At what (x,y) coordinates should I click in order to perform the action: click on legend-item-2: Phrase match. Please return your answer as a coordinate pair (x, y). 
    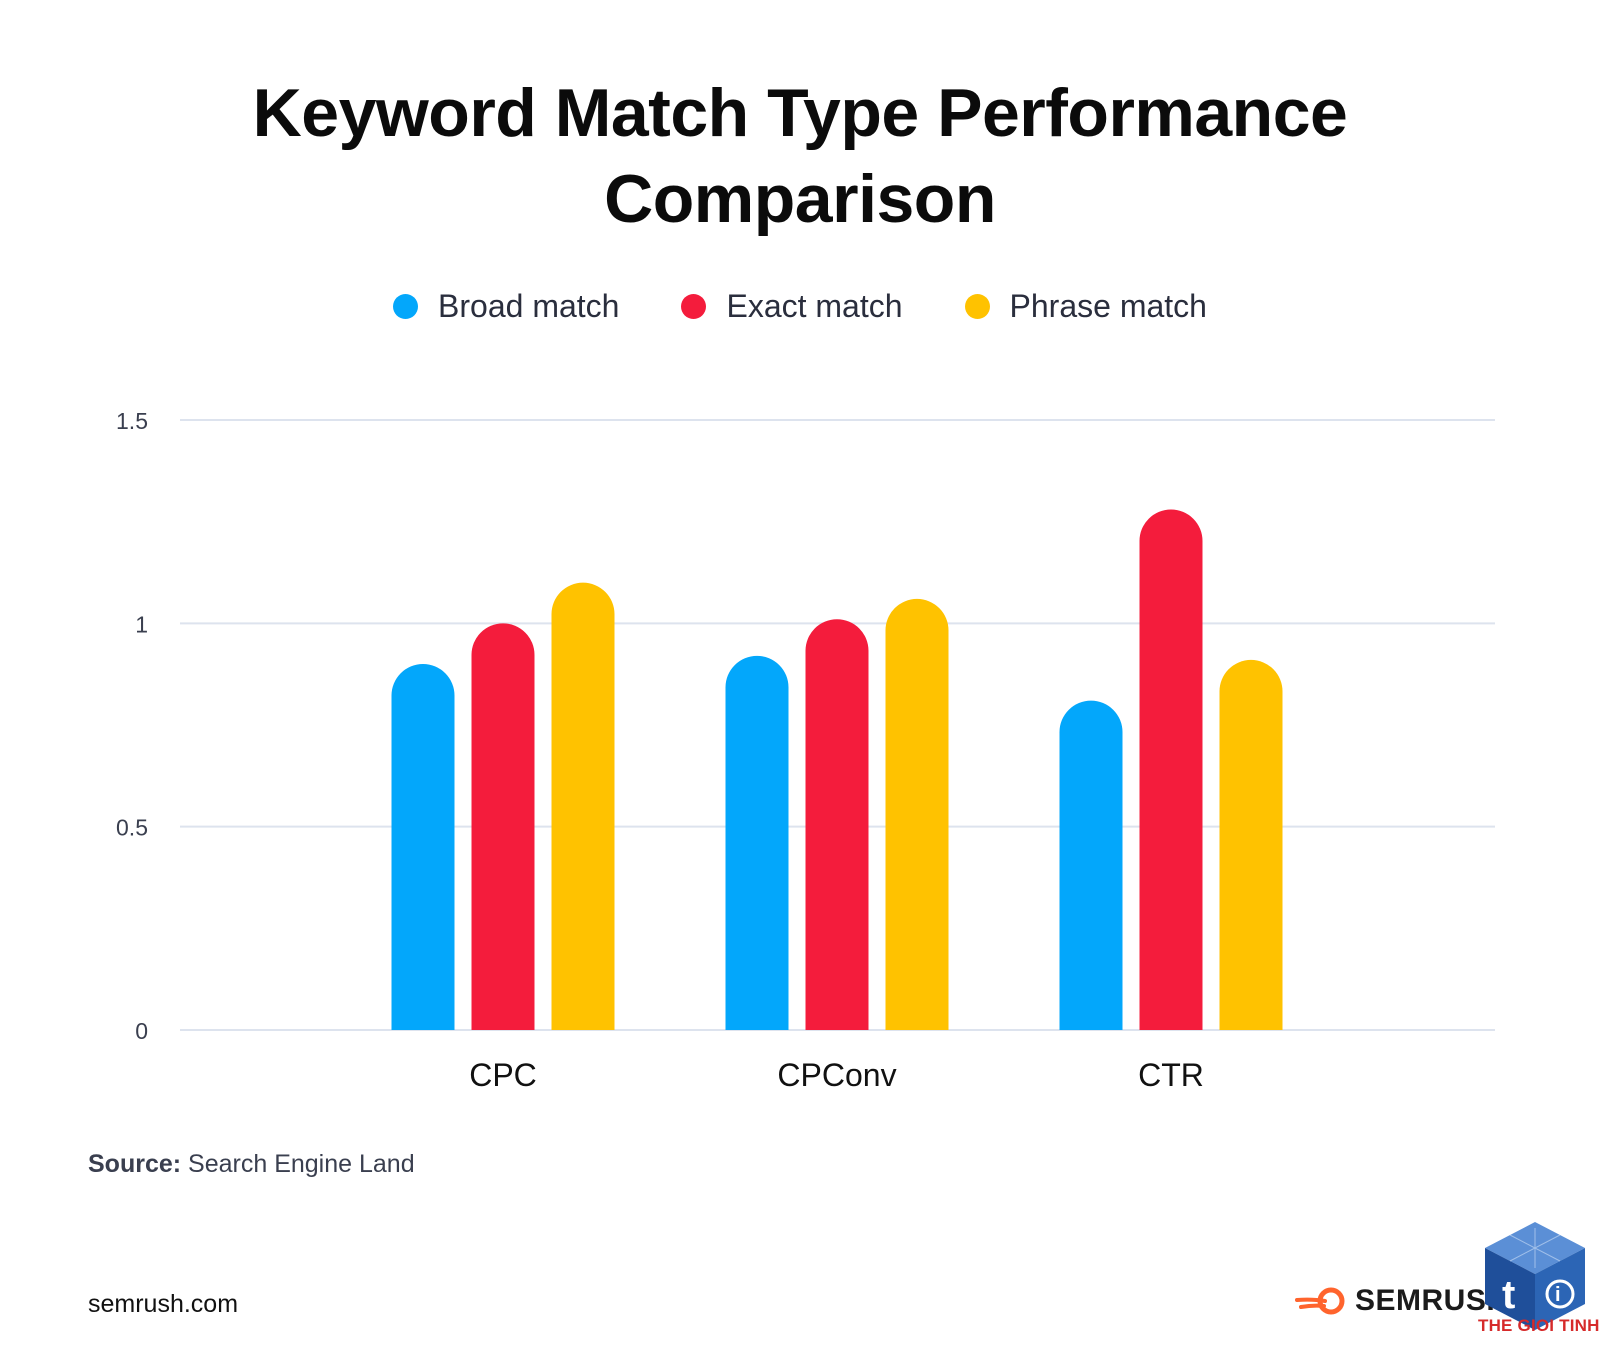
    Looking at the image, I should click on (1085, 306).